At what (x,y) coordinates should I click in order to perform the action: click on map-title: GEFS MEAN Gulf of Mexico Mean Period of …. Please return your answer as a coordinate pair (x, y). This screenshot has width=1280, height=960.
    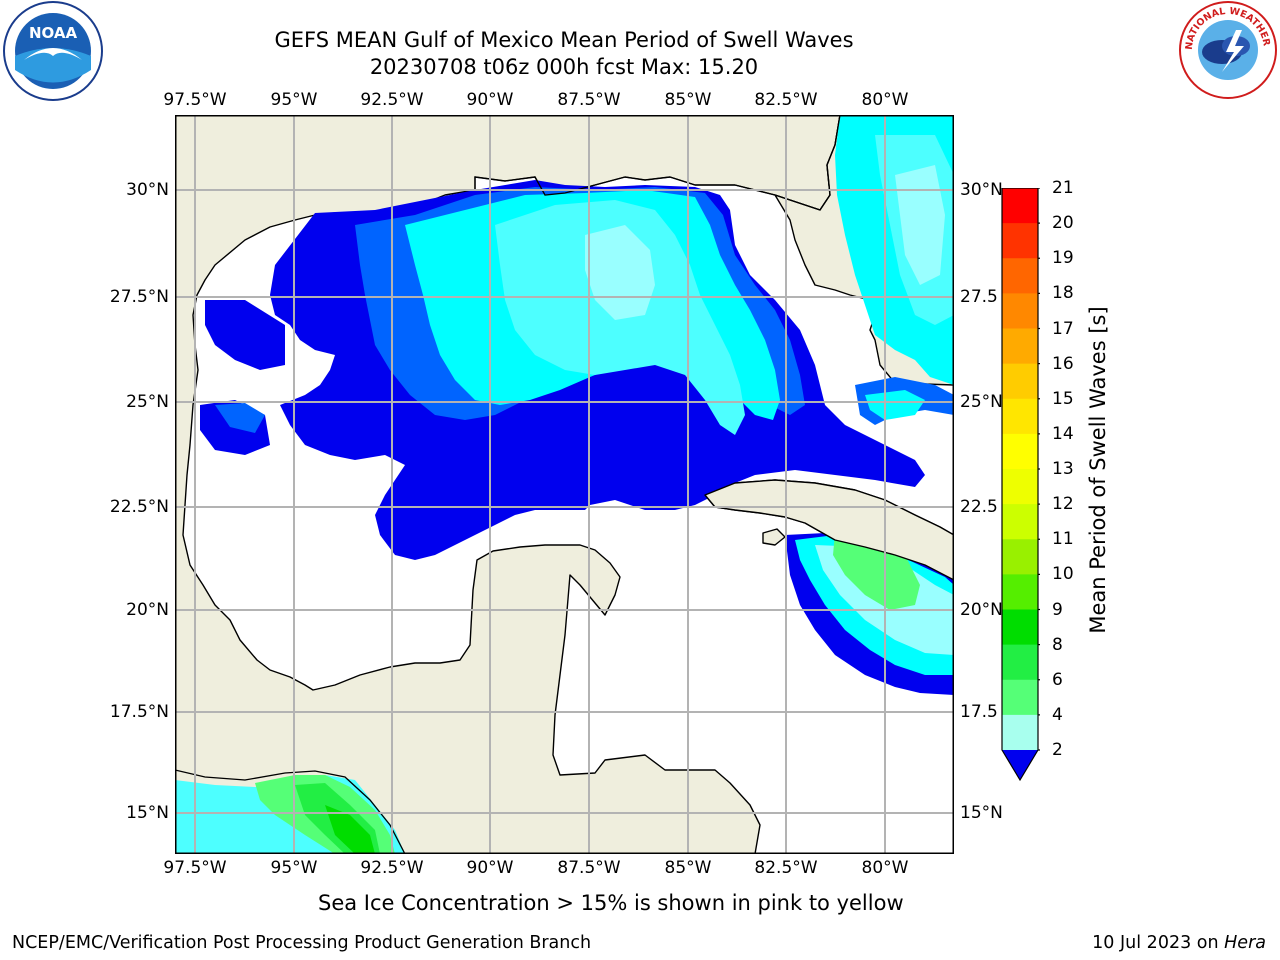
    Looking at the image, I should click on (564, 40).